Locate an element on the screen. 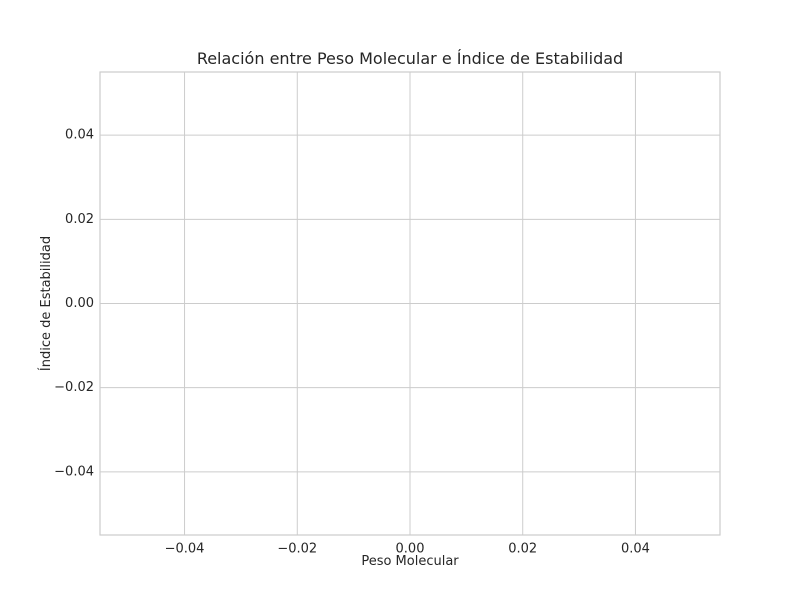  x-tick-label: −0.02 is located at coordinates (297, 549).